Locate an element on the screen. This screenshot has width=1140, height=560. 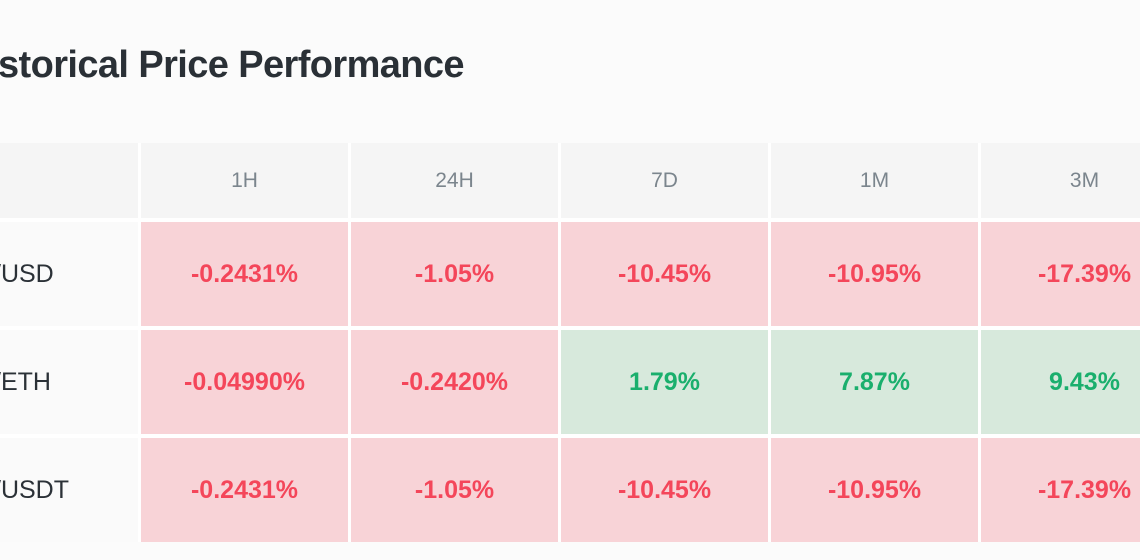
cell-eth-1h: -0.04990% is located at coordinates (244, 382).